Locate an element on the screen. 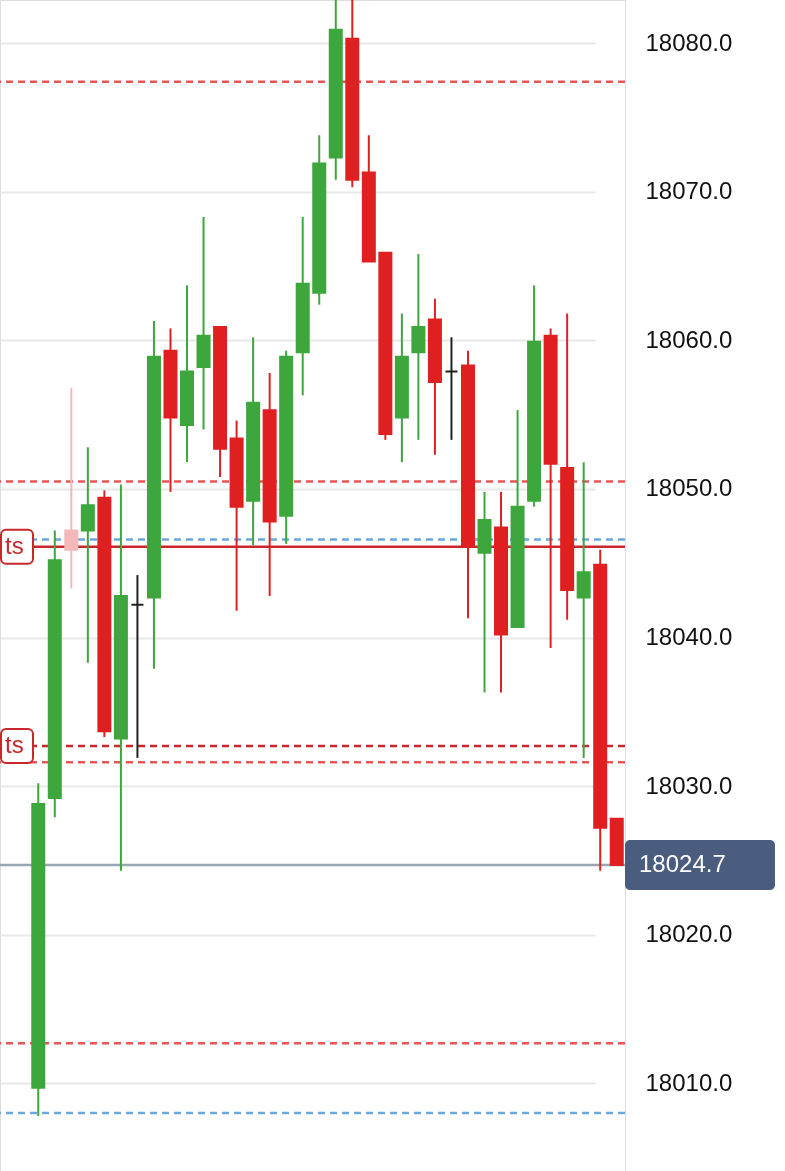  y-tick-label: 18020.0 is located at coordinates (689, 934).